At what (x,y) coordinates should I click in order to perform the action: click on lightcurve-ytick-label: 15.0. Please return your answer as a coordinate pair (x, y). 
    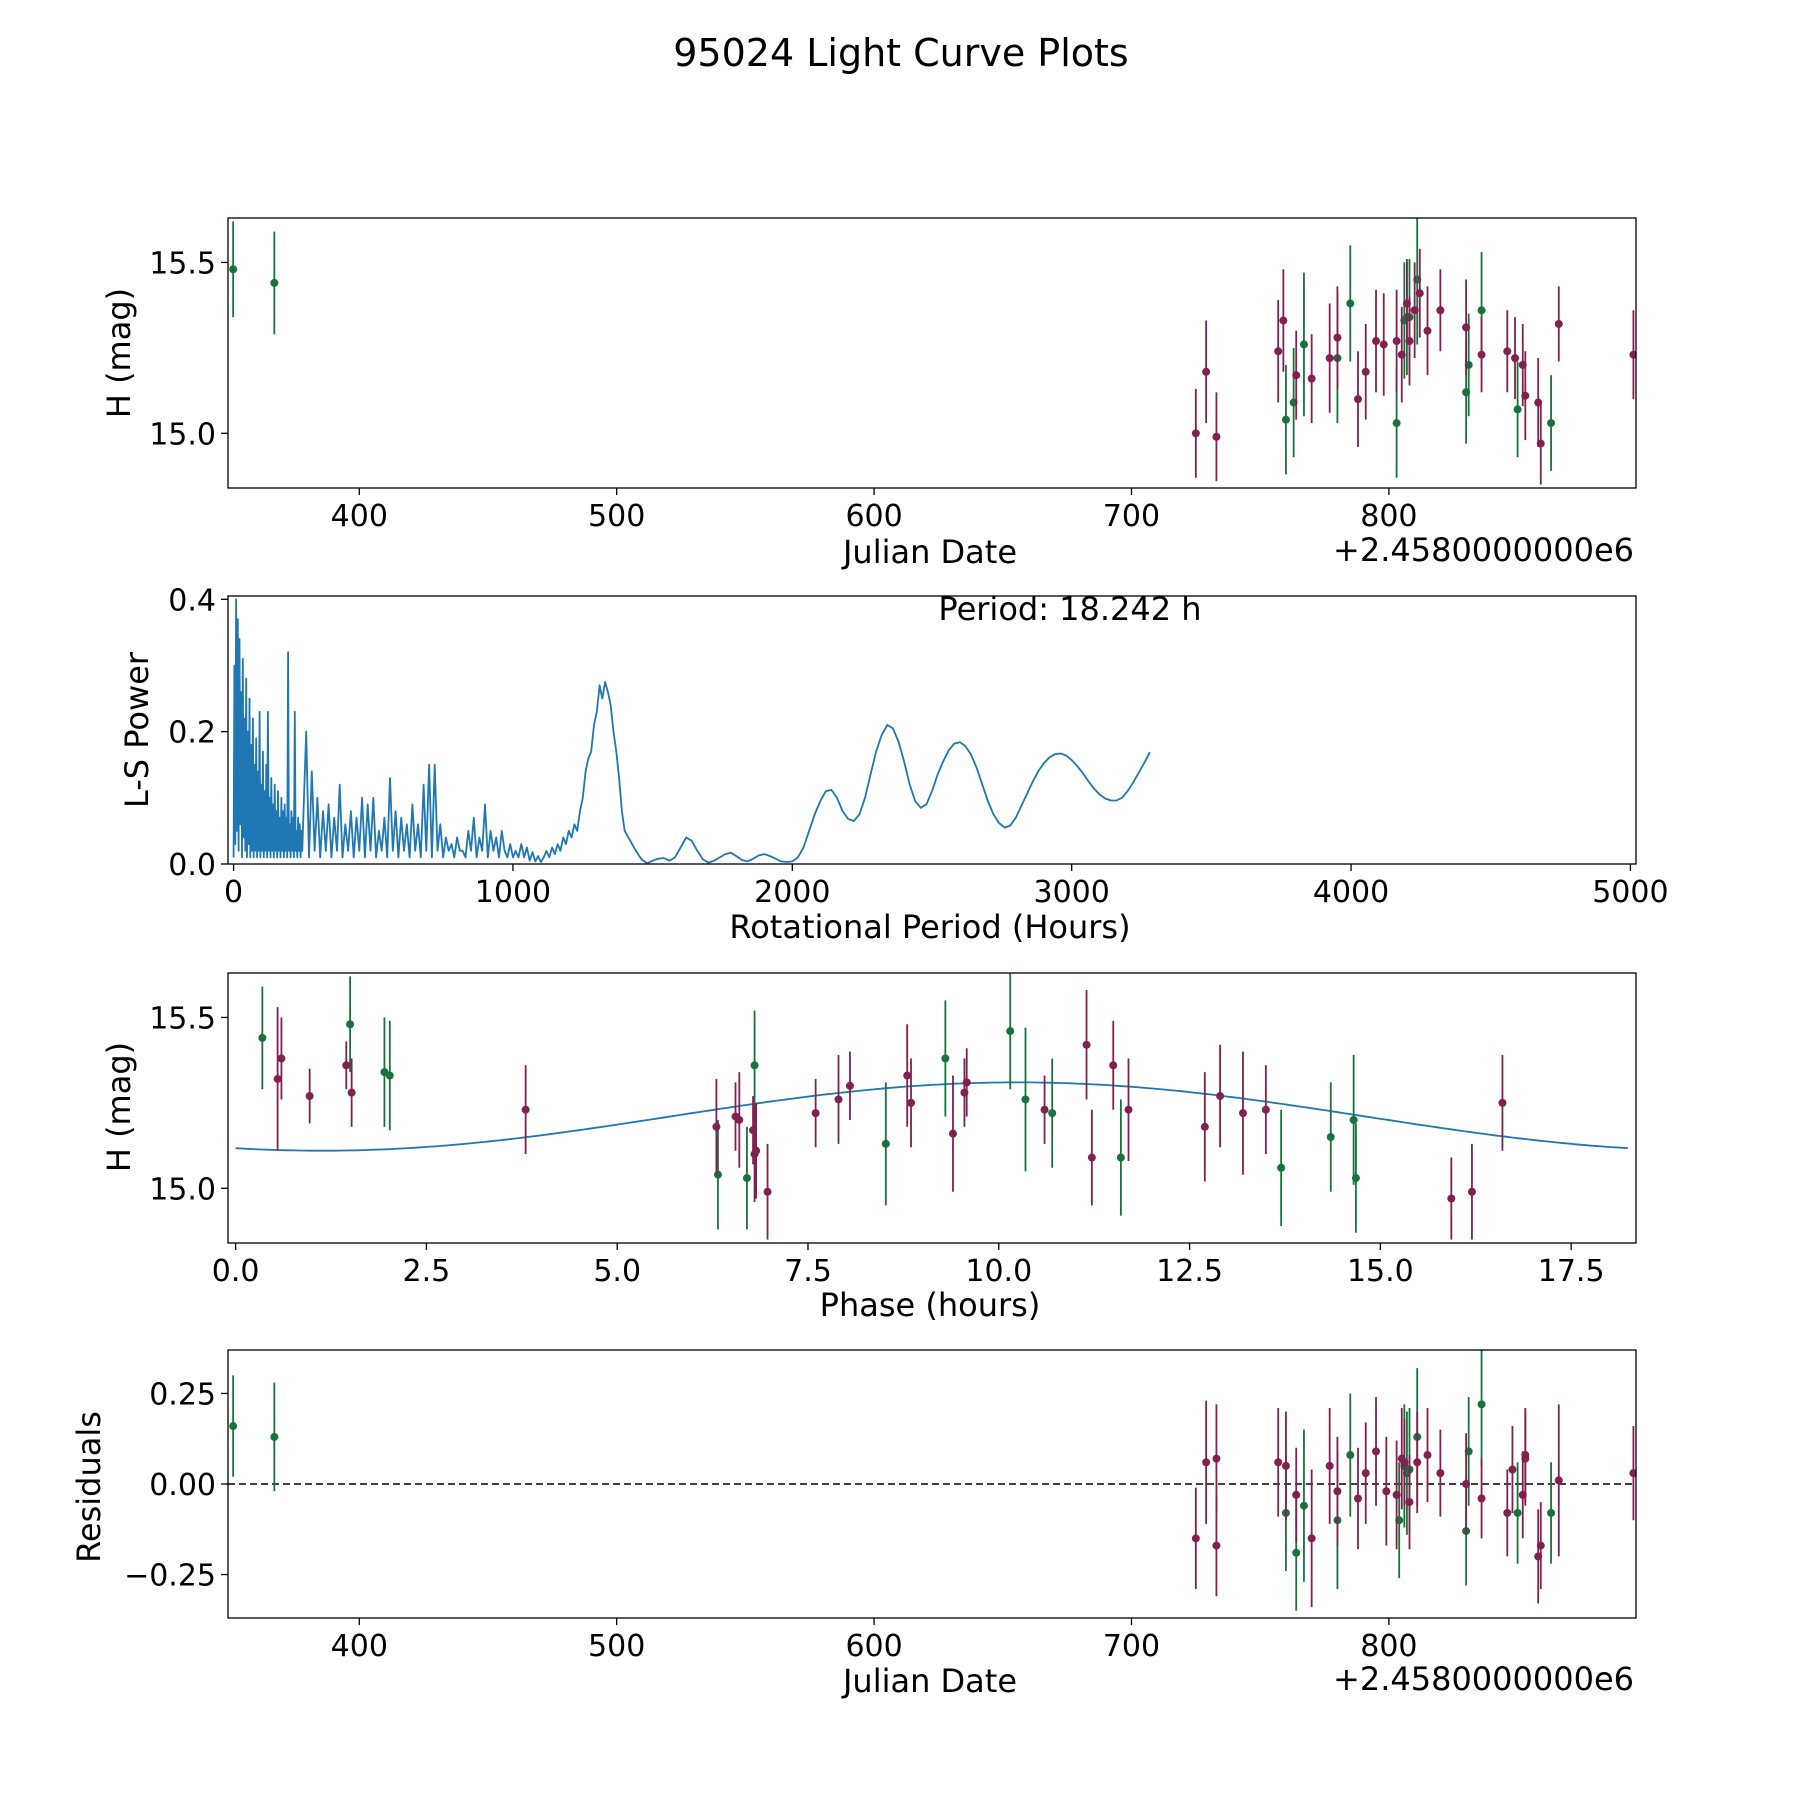
    Looking at the image, I should click on (182, 434).